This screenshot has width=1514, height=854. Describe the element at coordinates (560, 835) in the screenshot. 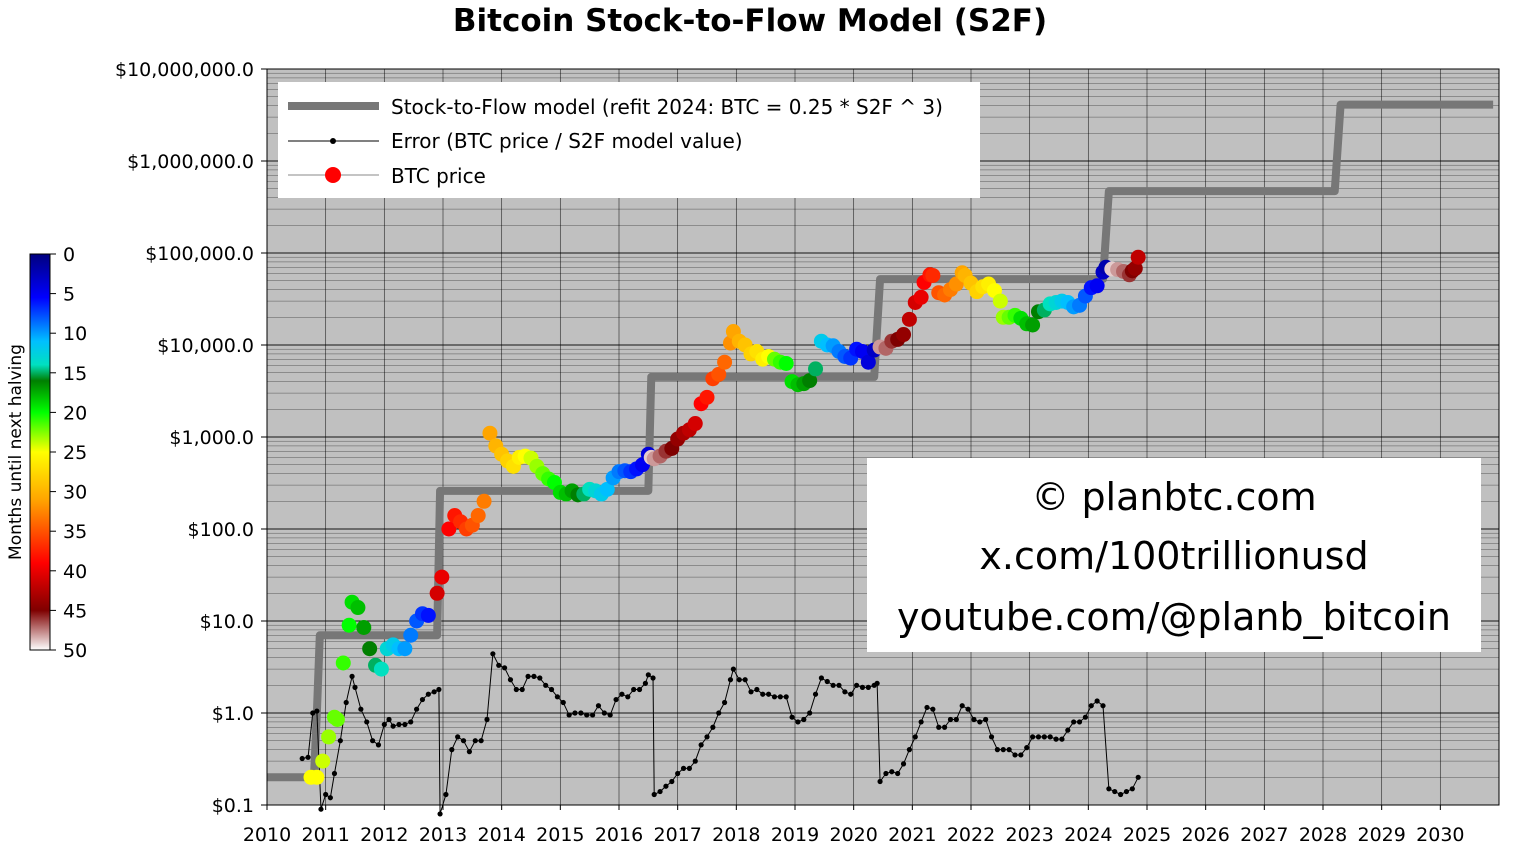

I see `x-tick-label: 2015` at that location.